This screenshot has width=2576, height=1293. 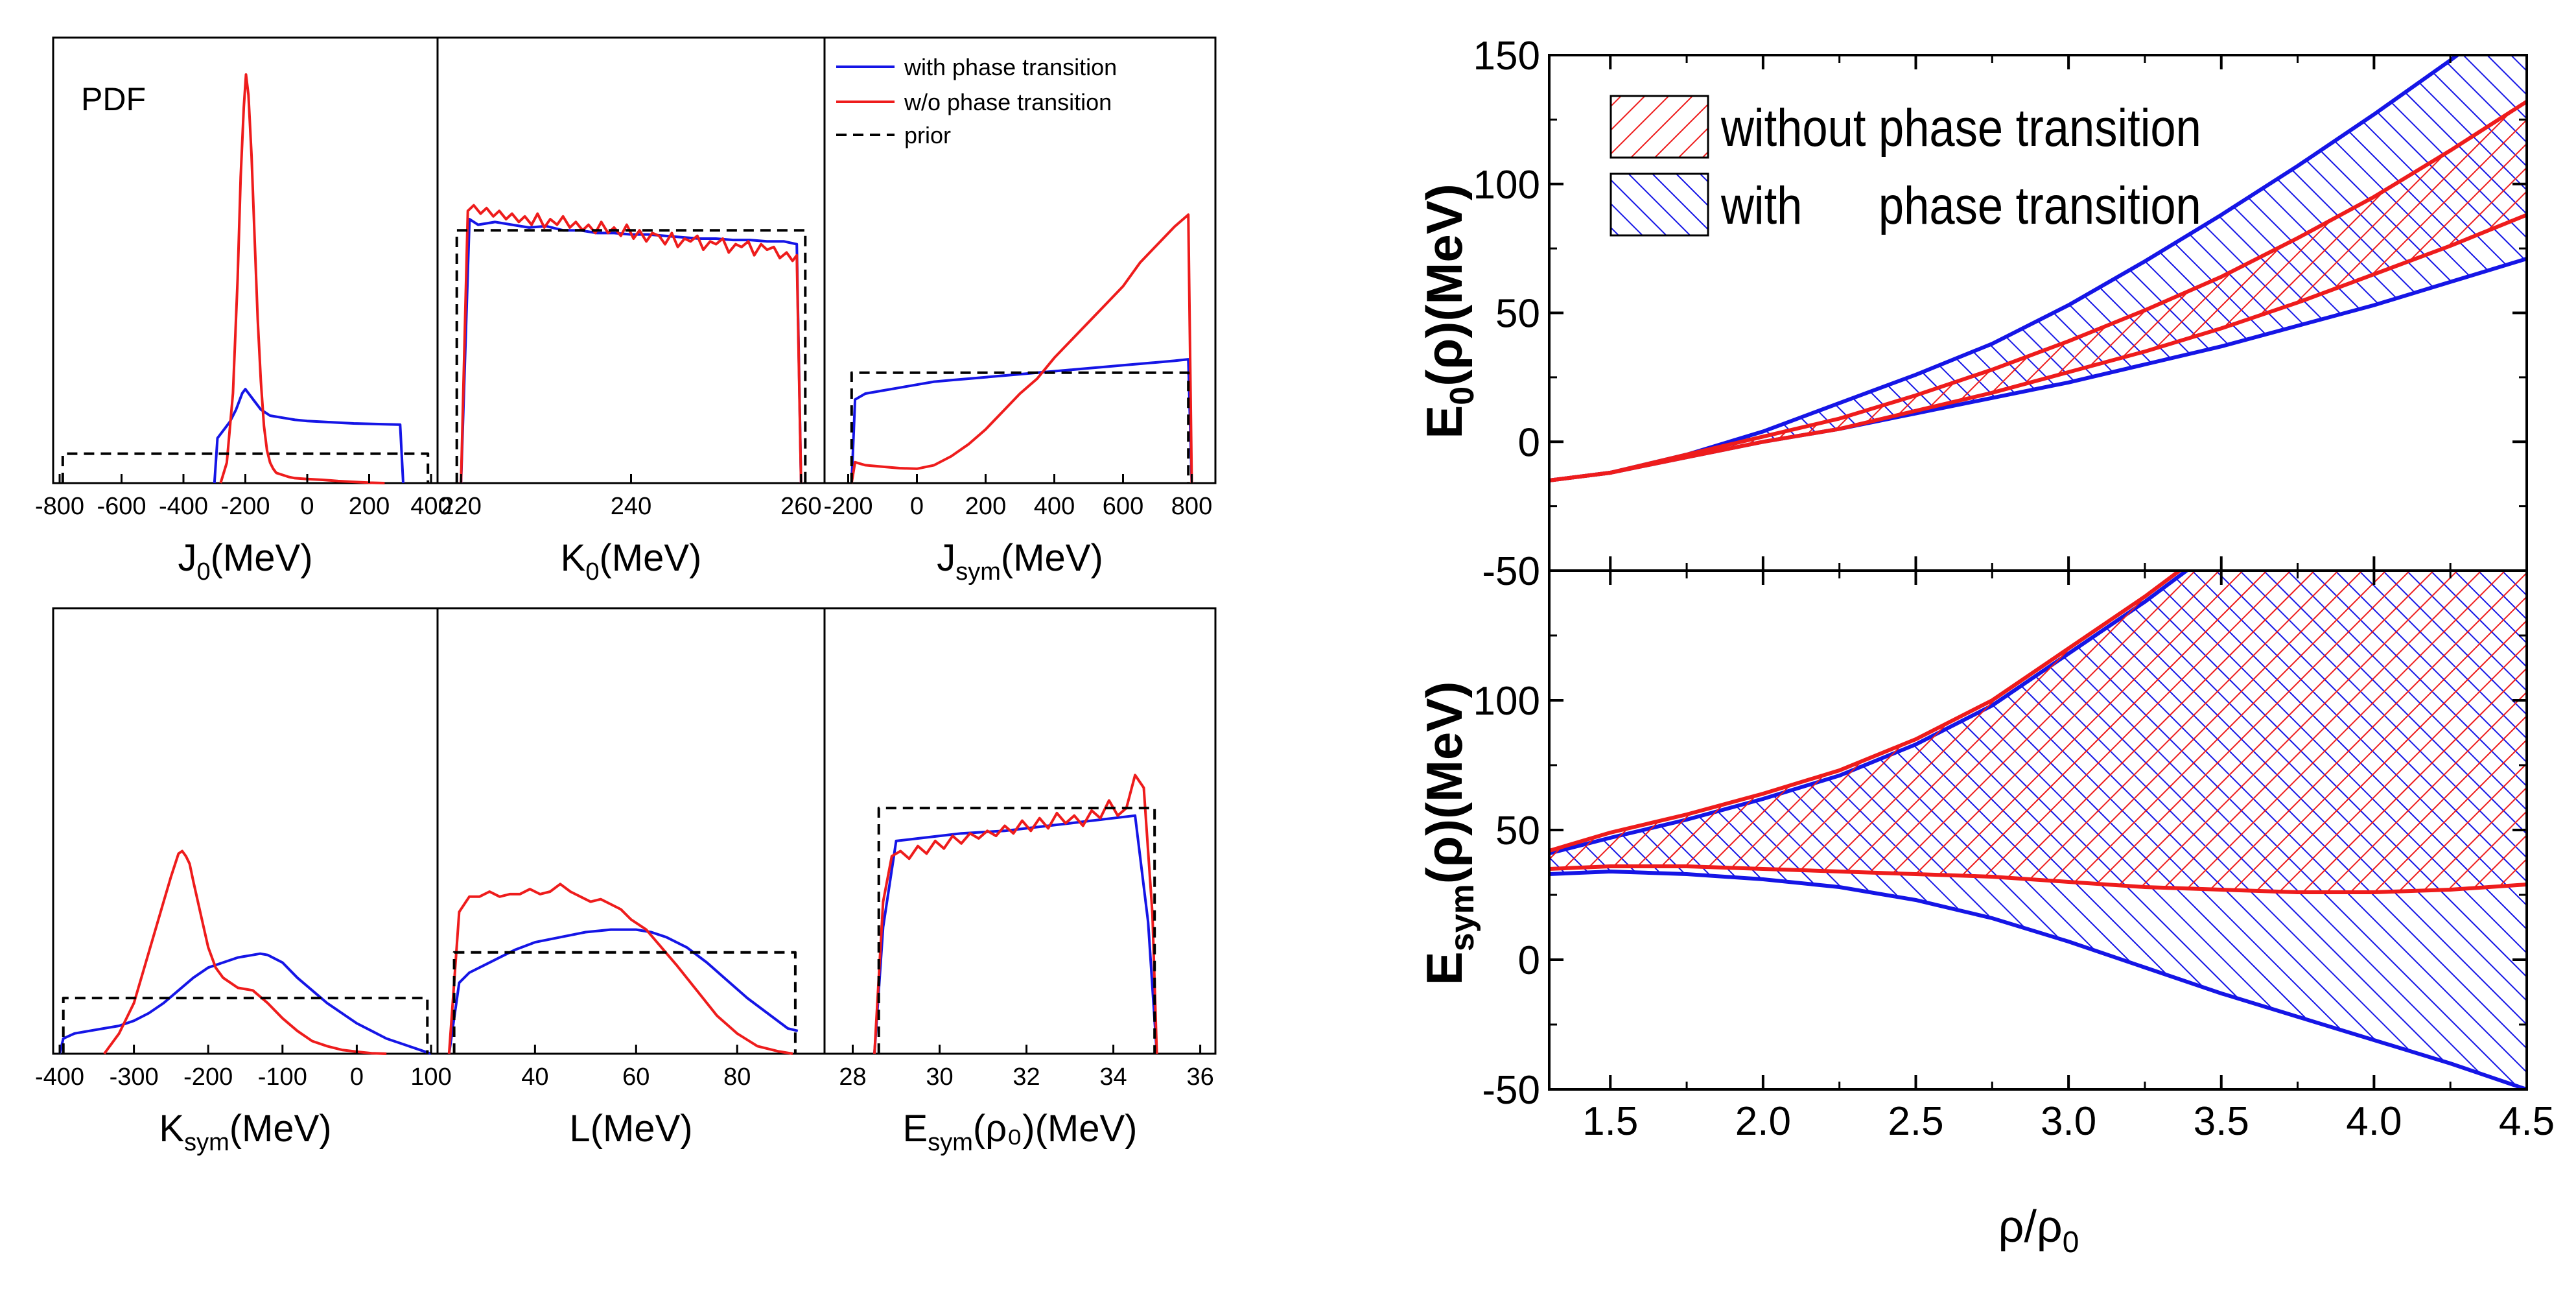 I want to click on panel-Ksym: -400 -300 -200 -100 0 100 Ksym(MeV), so click(x=243, y=1003).